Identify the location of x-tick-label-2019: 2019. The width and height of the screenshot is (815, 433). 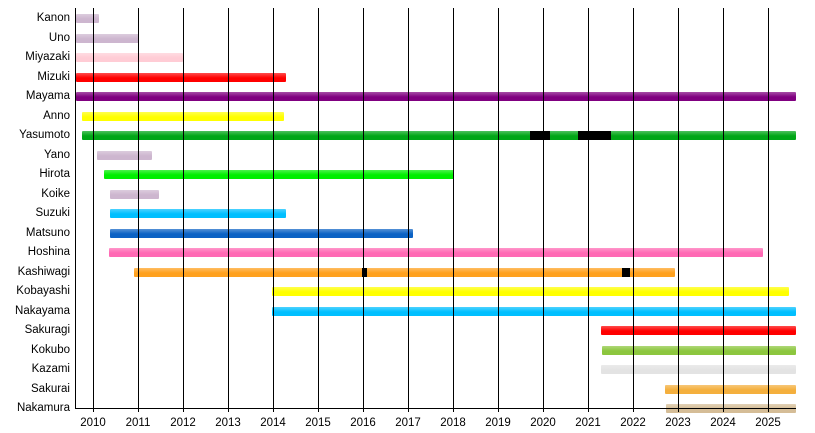
(498, 423).